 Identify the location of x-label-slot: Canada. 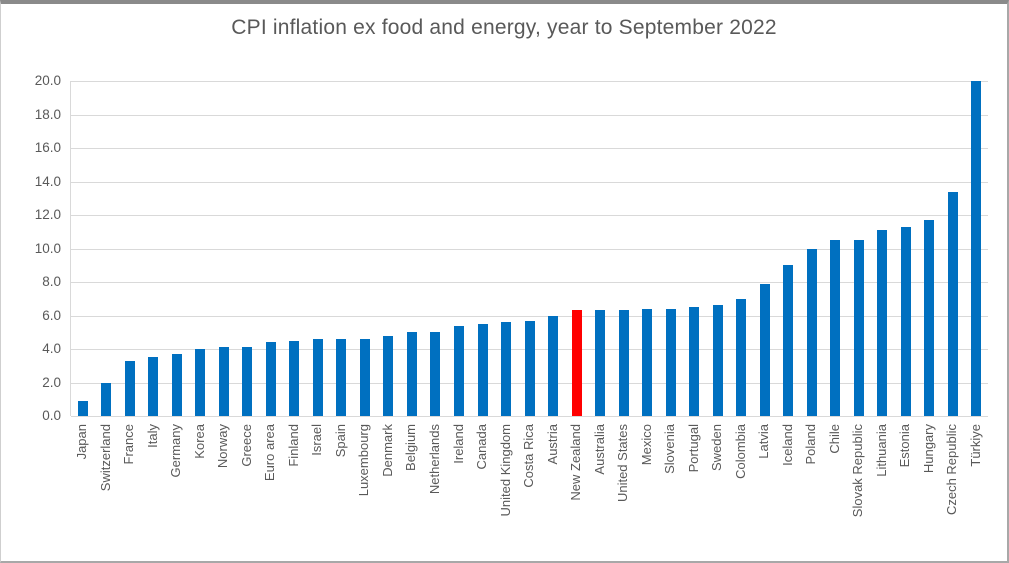
(482, 447).